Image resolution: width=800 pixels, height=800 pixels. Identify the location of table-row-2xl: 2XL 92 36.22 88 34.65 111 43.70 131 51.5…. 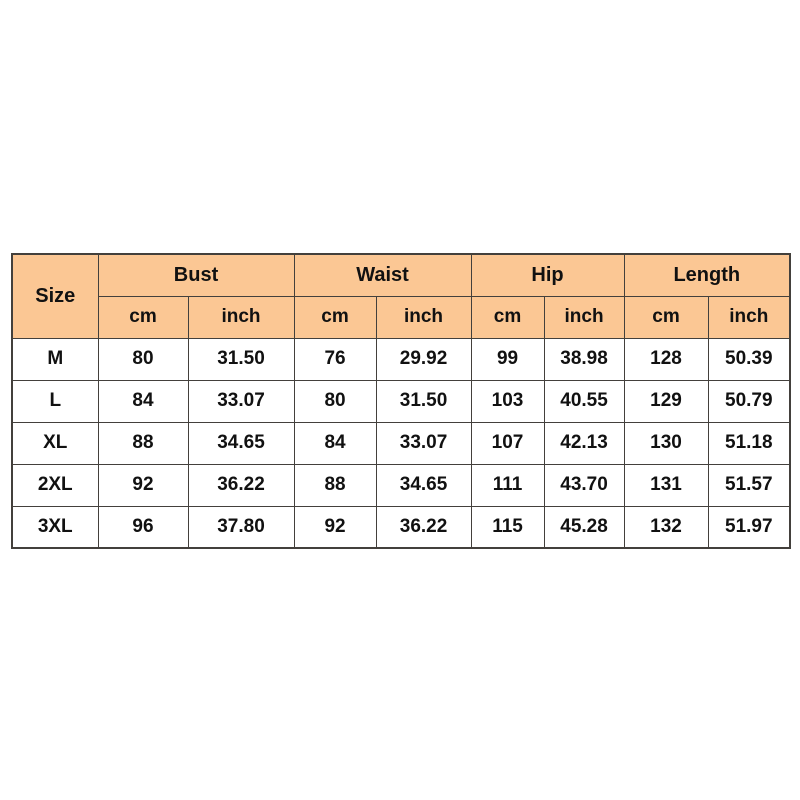
(401, 485).